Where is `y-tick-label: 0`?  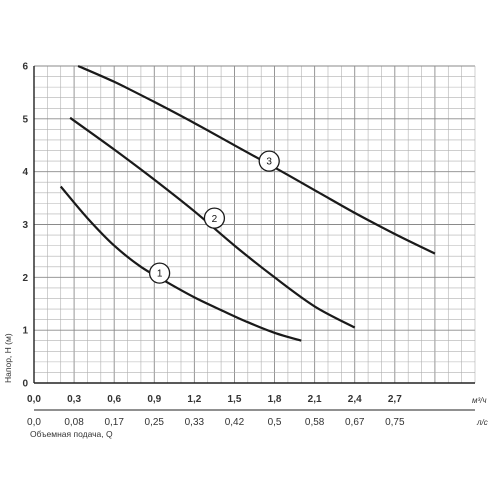
y-tick-label: 0 is located at coordinates (25, 384).